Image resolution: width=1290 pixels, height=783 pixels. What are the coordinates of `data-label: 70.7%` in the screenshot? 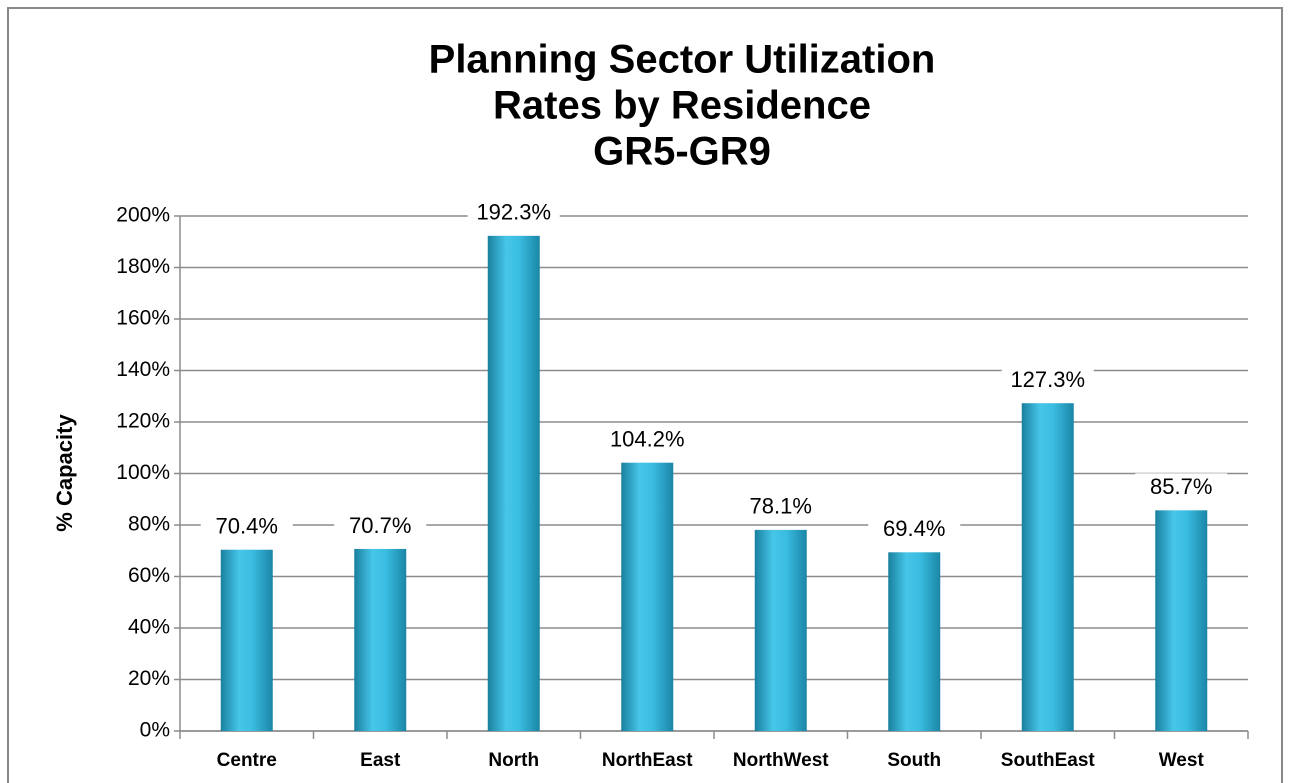 It's located at (380, 525).